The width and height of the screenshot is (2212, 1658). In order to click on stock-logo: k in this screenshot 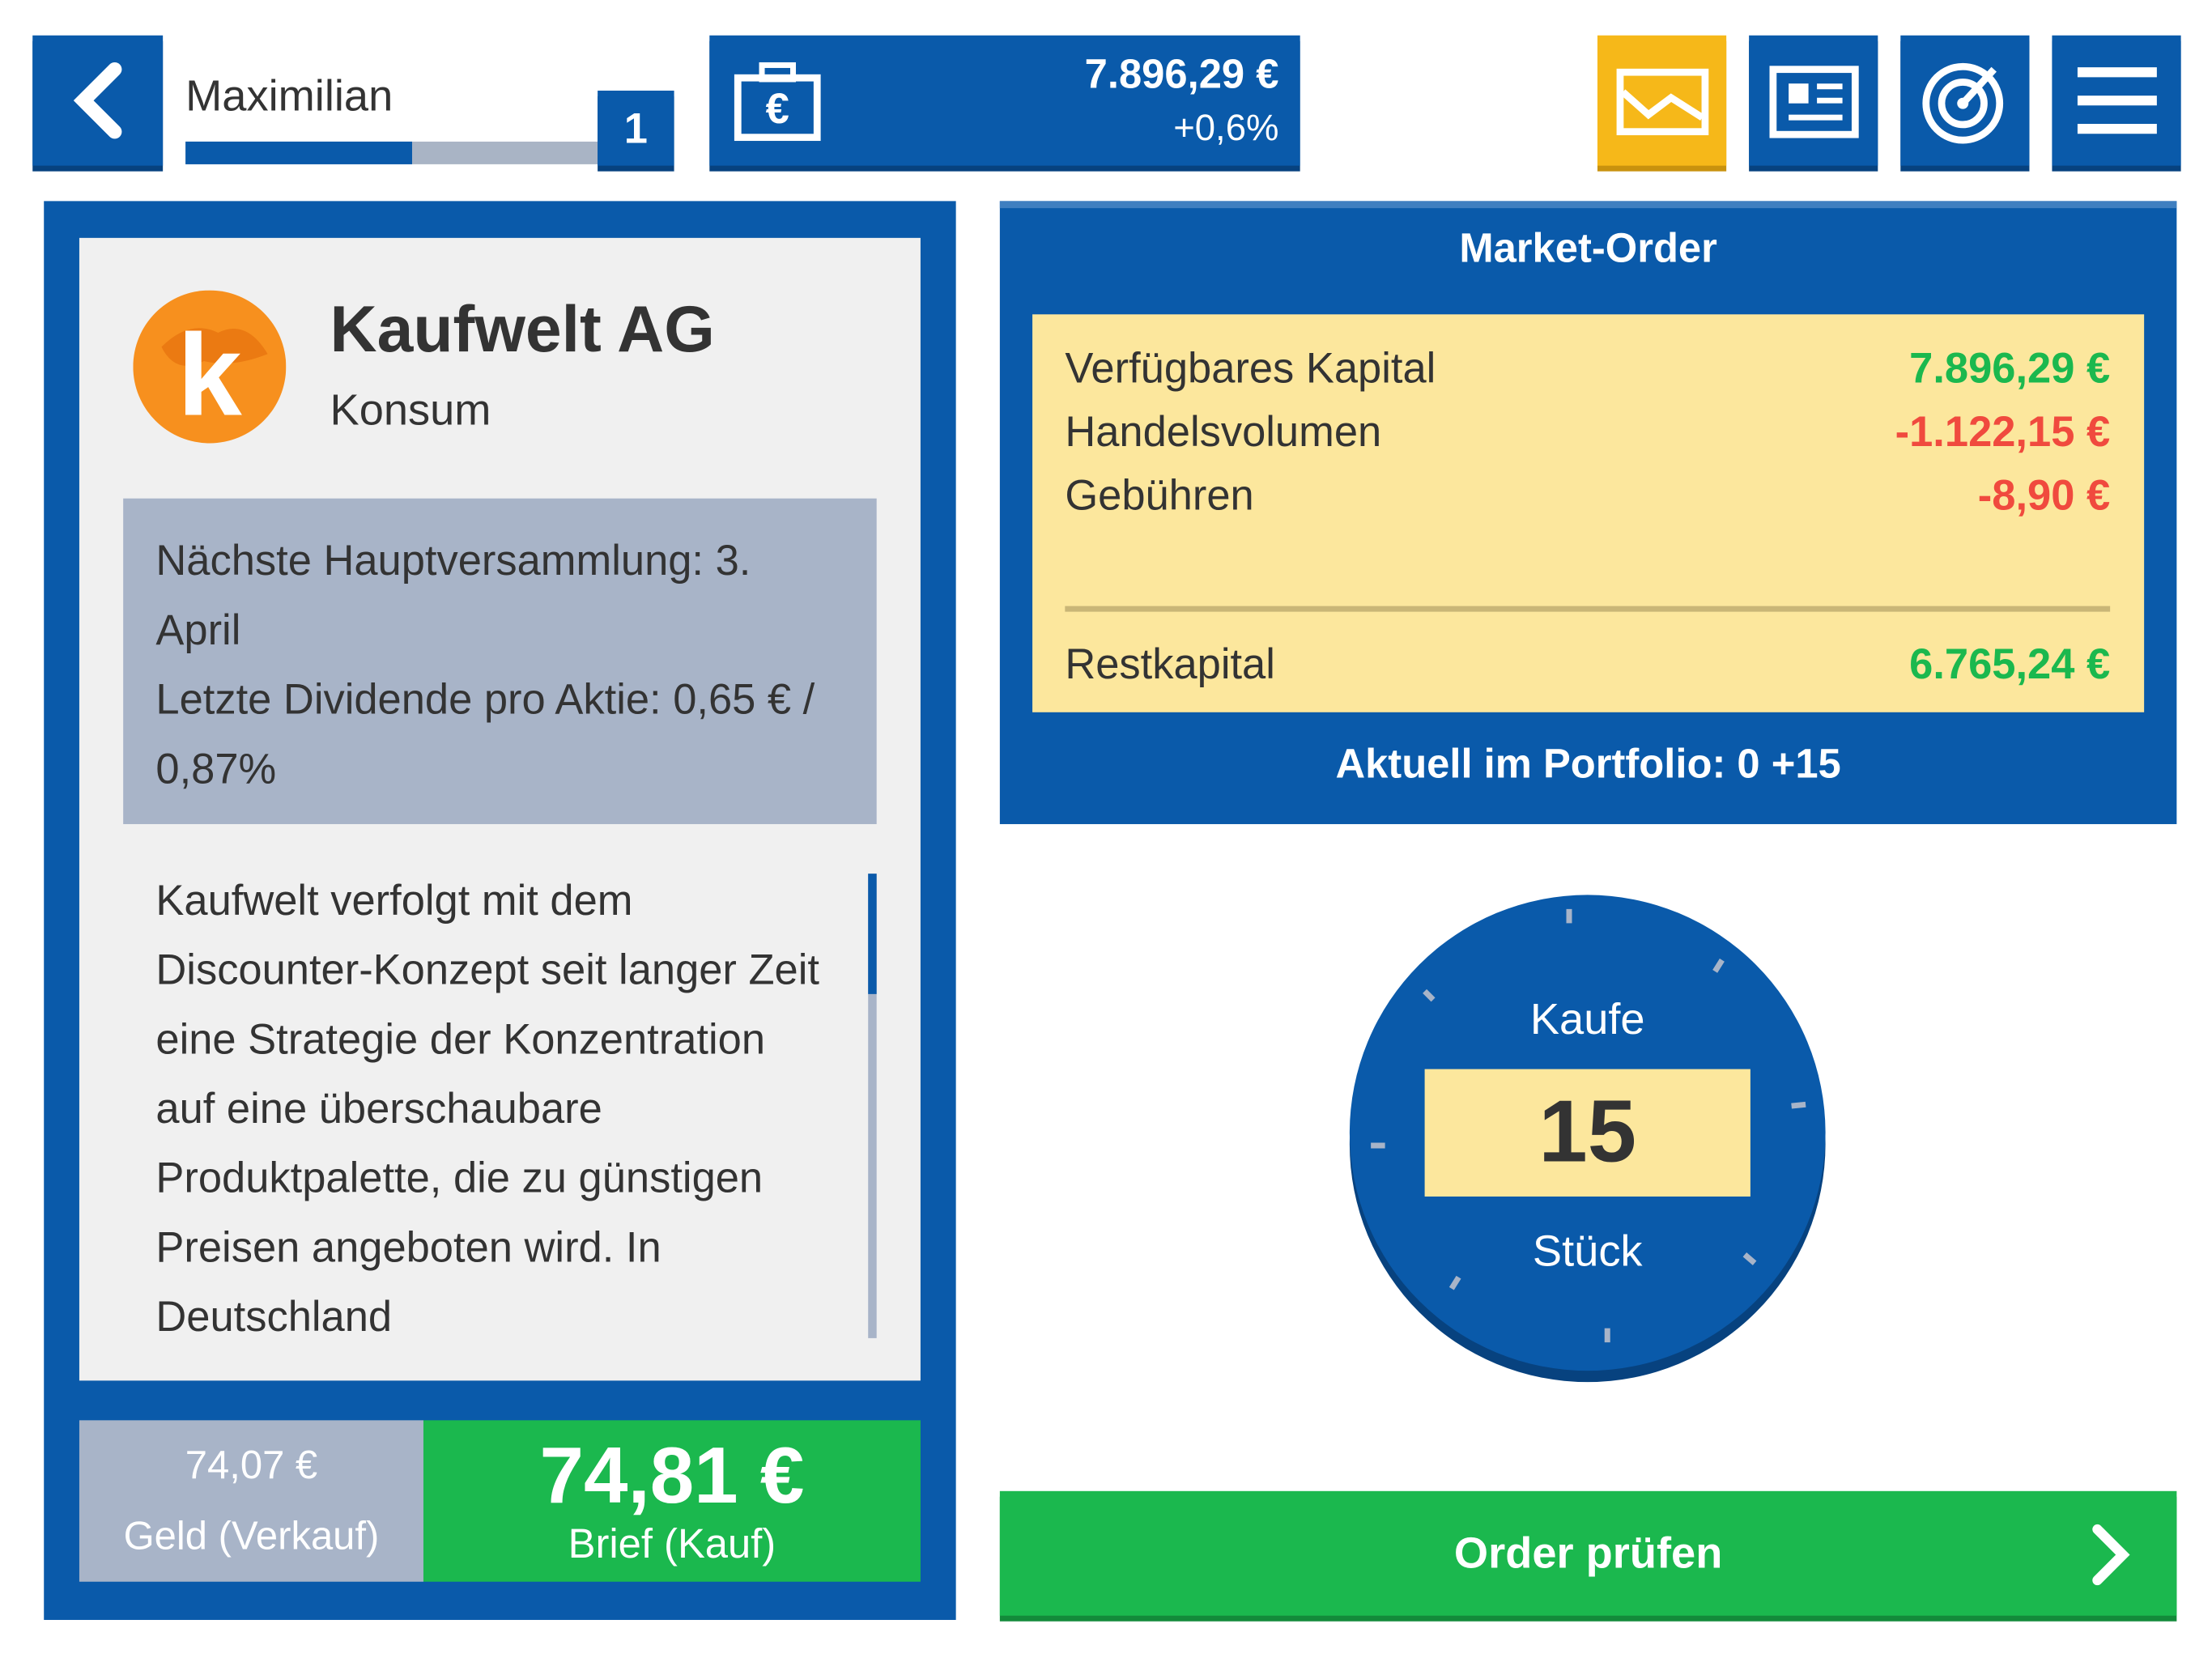, I will do `click(210, 367)`.